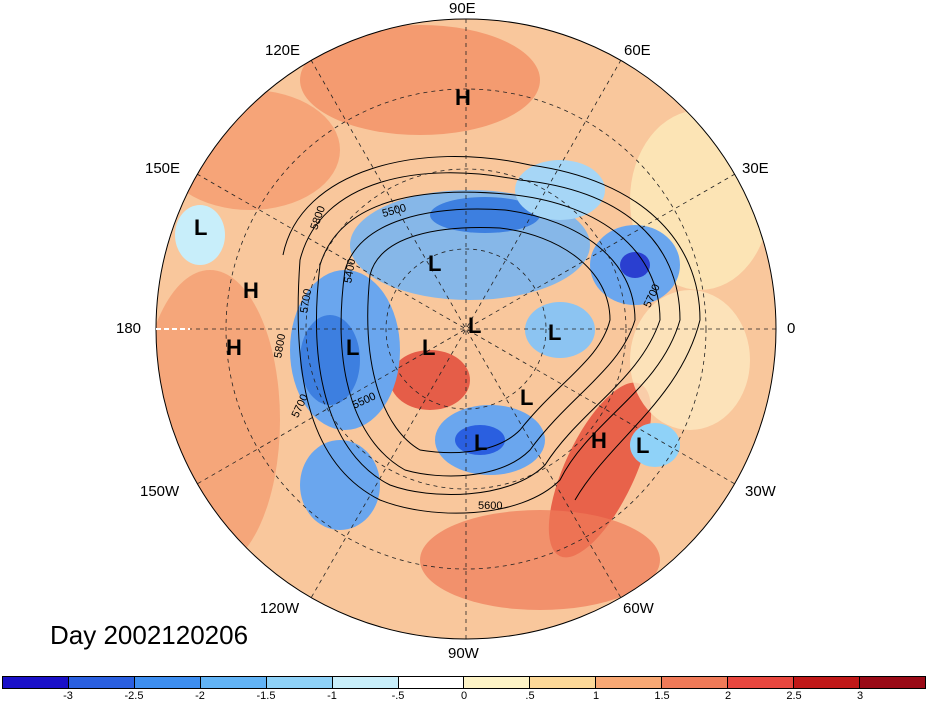 This screenshot has width=928, height=702. What do you see at coordinates (200, 696) in the screenshot?
I see `colorbar-tick-label: -2` at bounding box center [200, 696].